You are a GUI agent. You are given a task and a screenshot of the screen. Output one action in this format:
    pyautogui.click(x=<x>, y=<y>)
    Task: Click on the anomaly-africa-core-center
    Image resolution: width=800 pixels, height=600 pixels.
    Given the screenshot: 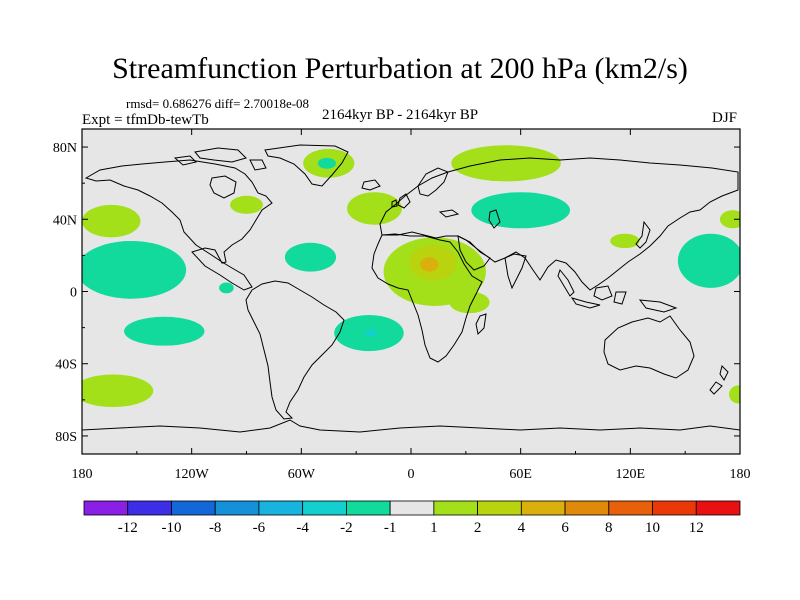 What is the action you would take?
    pyautogui.click(x=429, y=264)
    